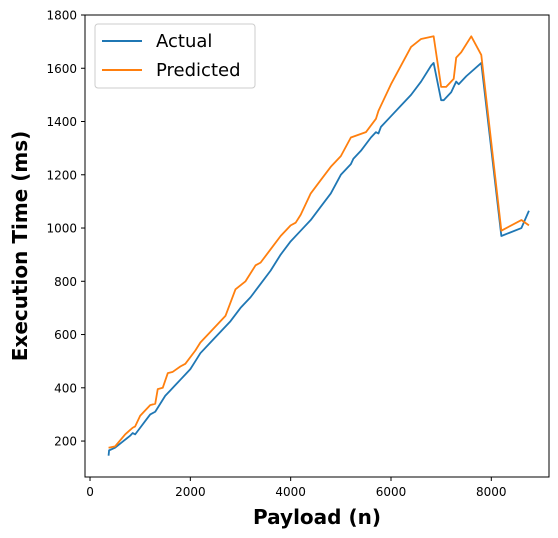 This screenshot has width=558, height=538. Describe the element at coordinates (61, 122) in the screenshot. I see `y-tick-label: 1400` at that location.